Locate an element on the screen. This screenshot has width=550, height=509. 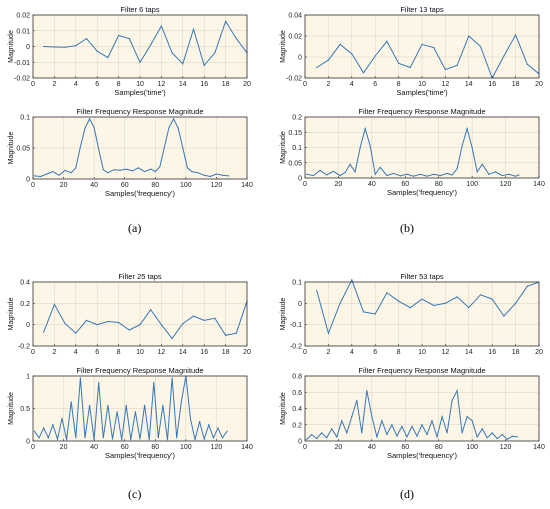
y-tick-label: 0.2 is located at coordinates (297, 425).